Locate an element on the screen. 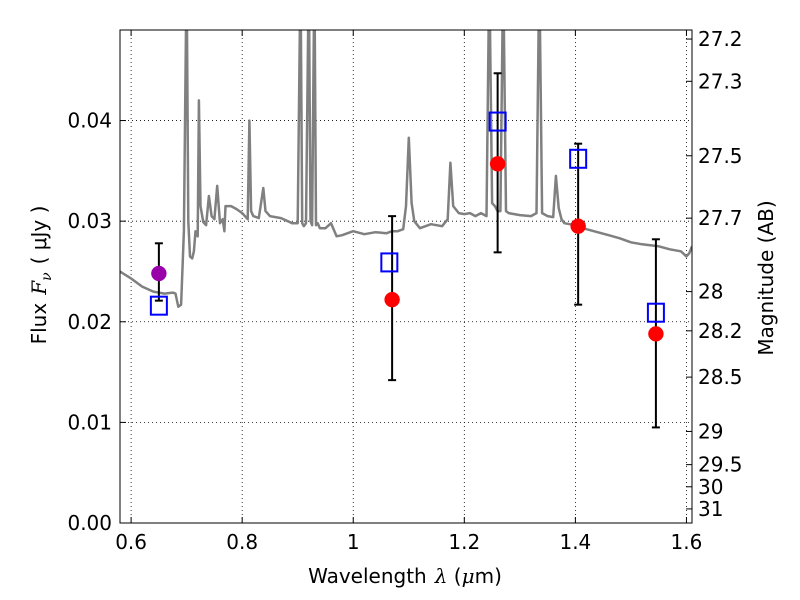 The height and width of the screenshot is (600, 800). y-axis-label: Flux Fν ( μJy ) is located at coordinates (41, 275).